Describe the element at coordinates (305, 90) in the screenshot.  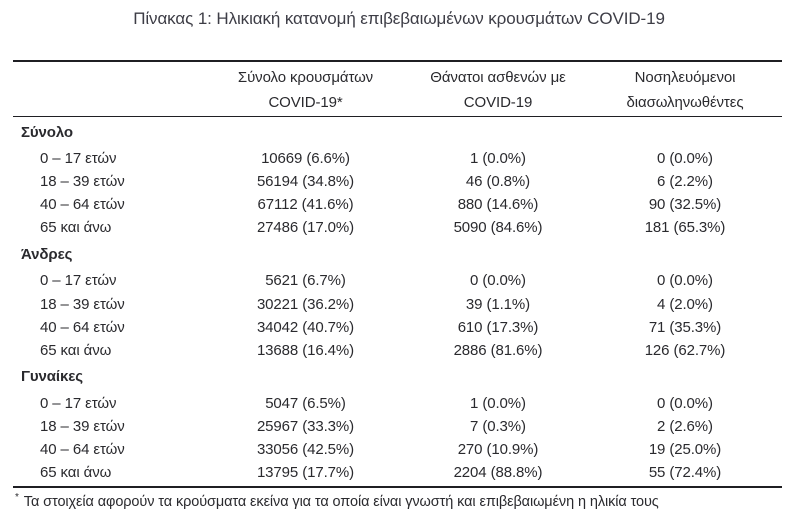
I see `header-total-cases: Σύνολο κρουσμάτων COVID-19*` at that location.